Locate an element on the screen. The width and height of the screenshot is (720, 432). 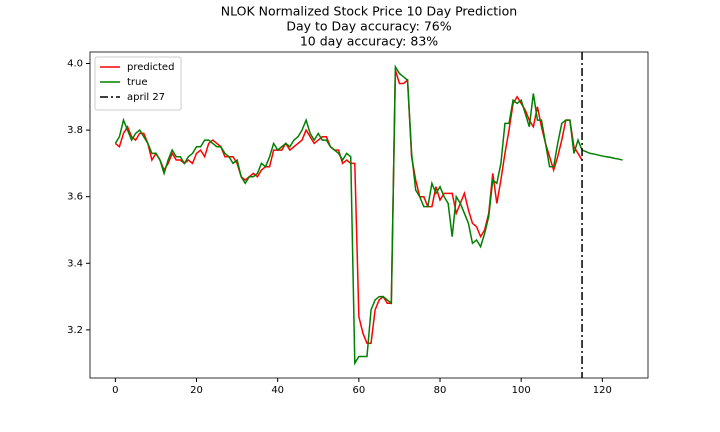
x-tick-label: 20 is located at coordinates (196, 390).